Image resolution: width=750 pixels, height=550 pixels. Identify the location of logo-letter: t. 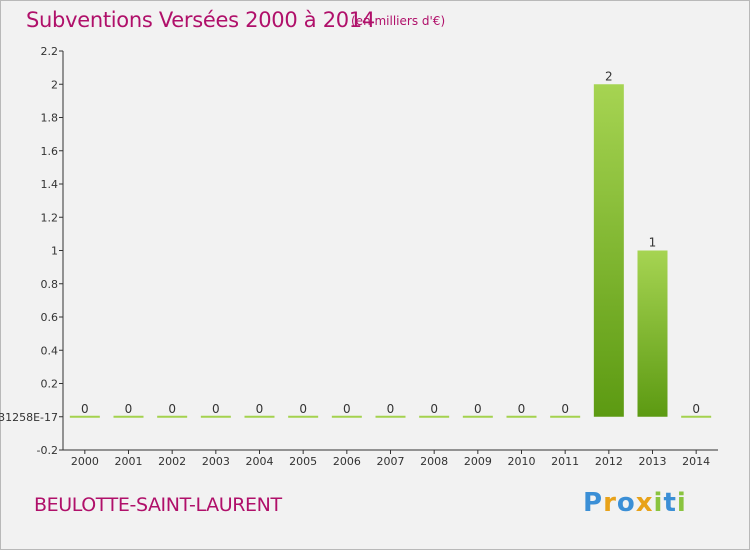
(670, 503).